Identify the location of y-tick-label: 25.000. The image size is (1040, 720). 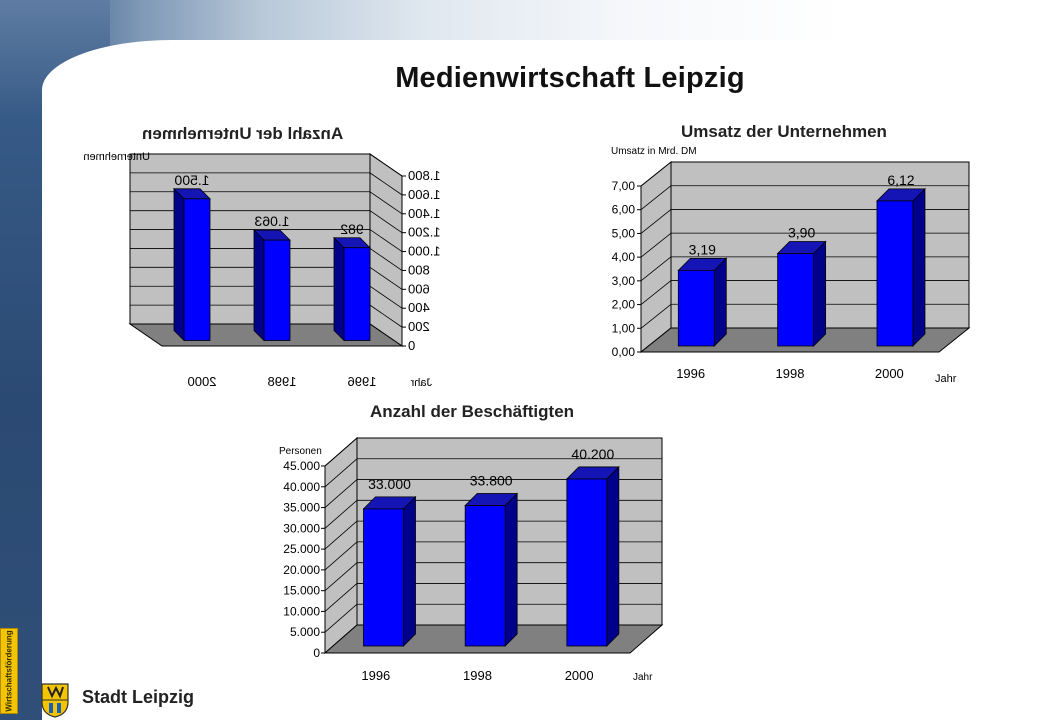
(301, 549).